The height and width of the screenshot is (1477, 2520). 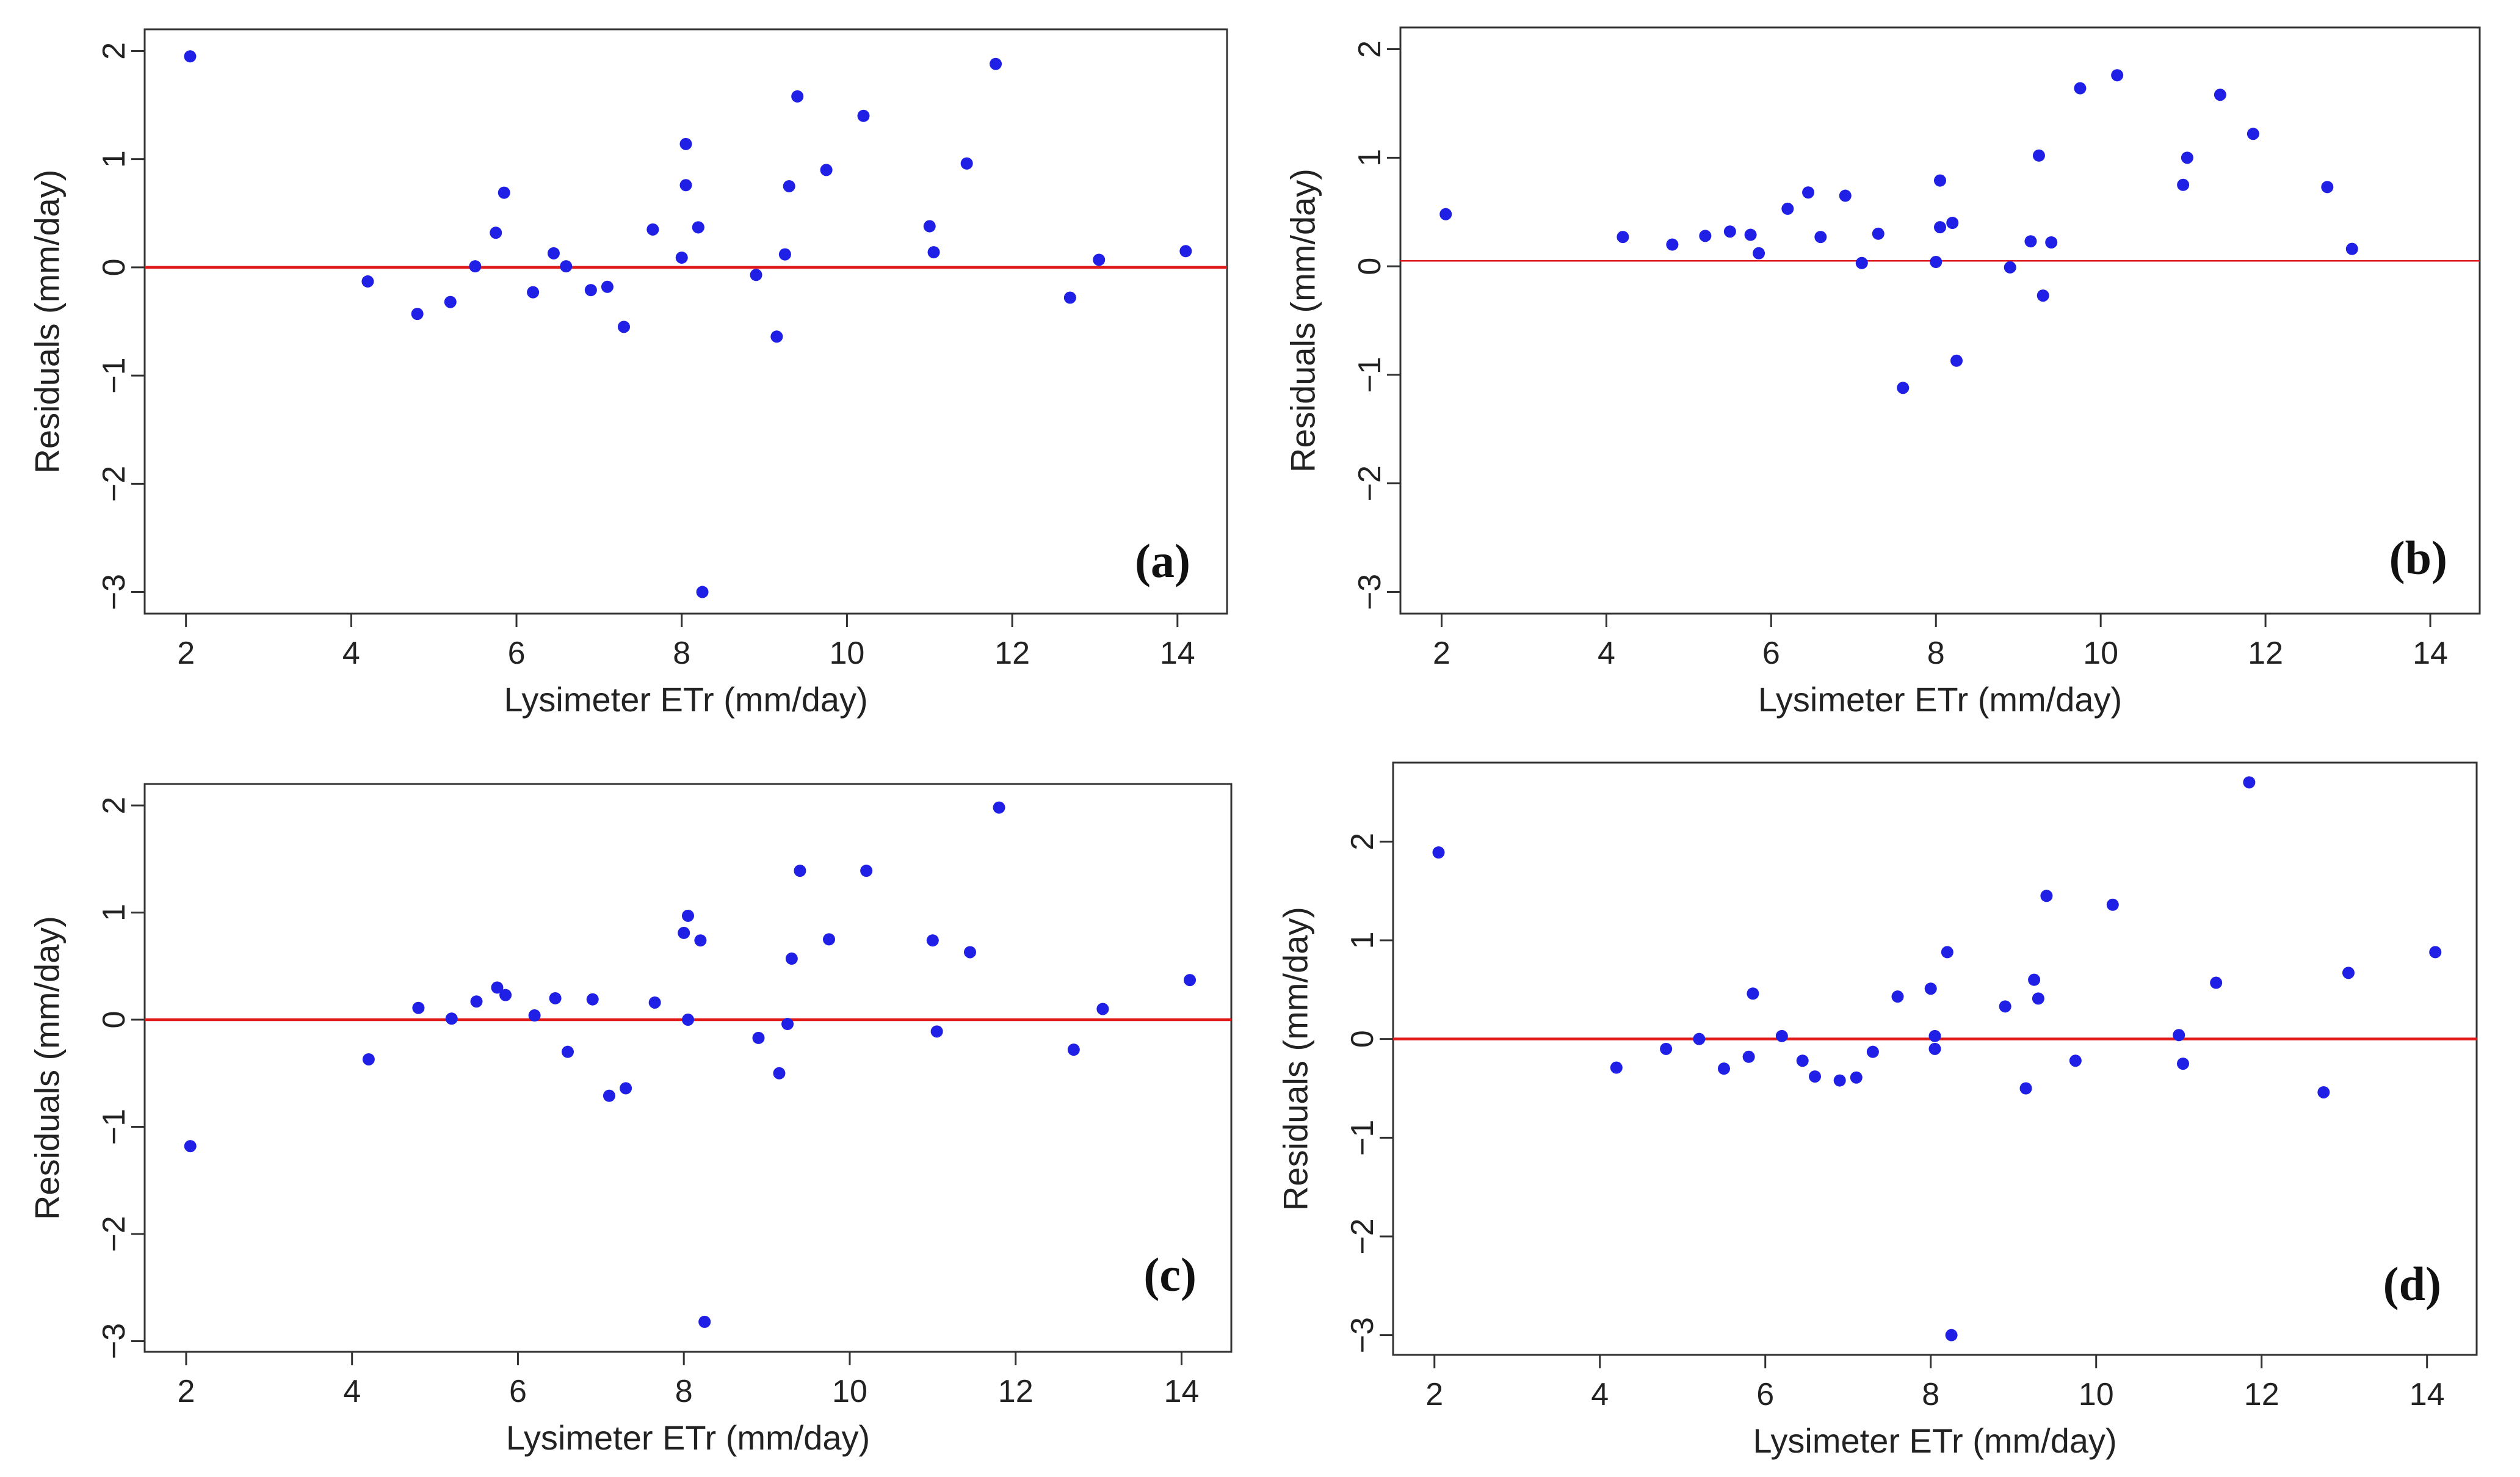 I want to click on panel-letter: (d), so click(x=2412, y=1283).